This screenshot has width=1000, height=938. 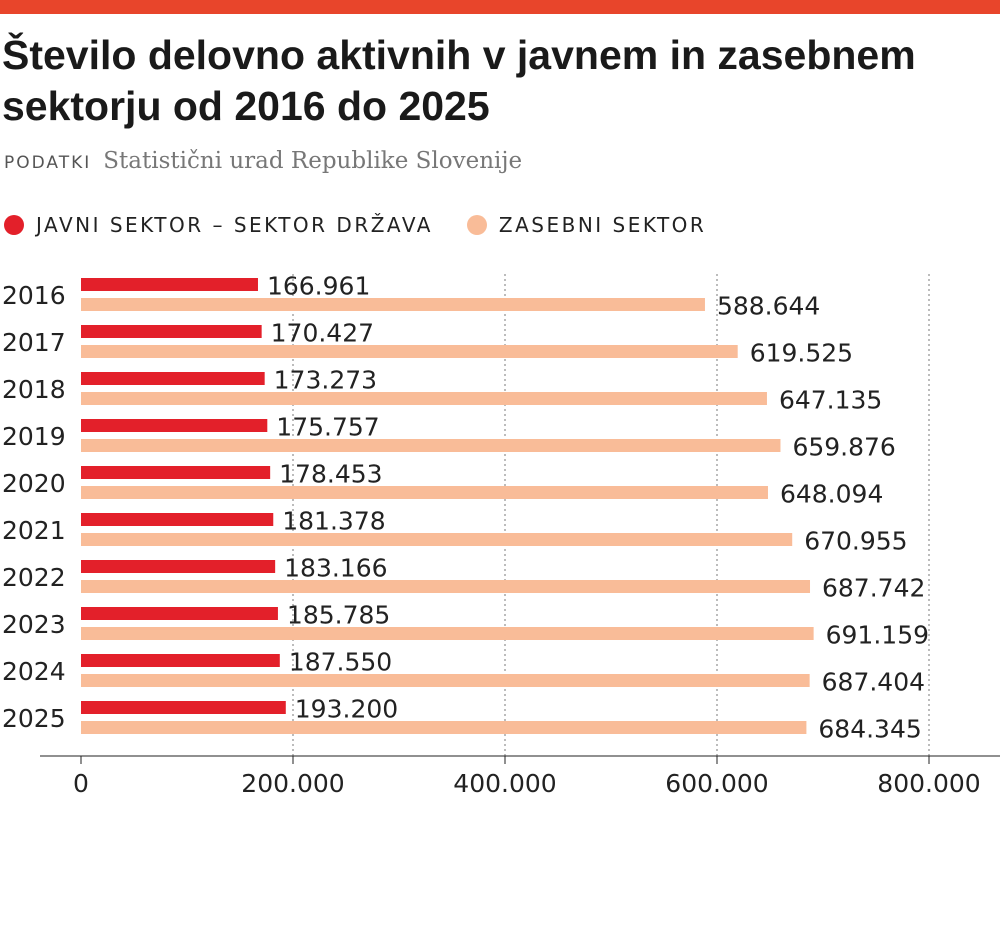 I want to click on bar-private-2021, so click(x=437, y=539).